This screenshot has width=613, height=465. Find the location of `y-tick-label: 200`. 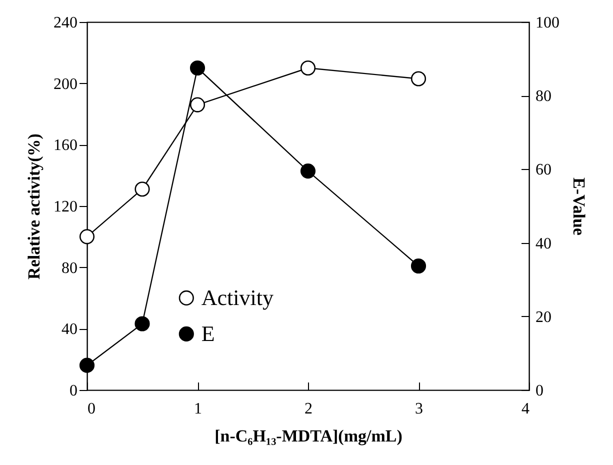

y-tick-label: 200 is located at coordinates (66, 84).